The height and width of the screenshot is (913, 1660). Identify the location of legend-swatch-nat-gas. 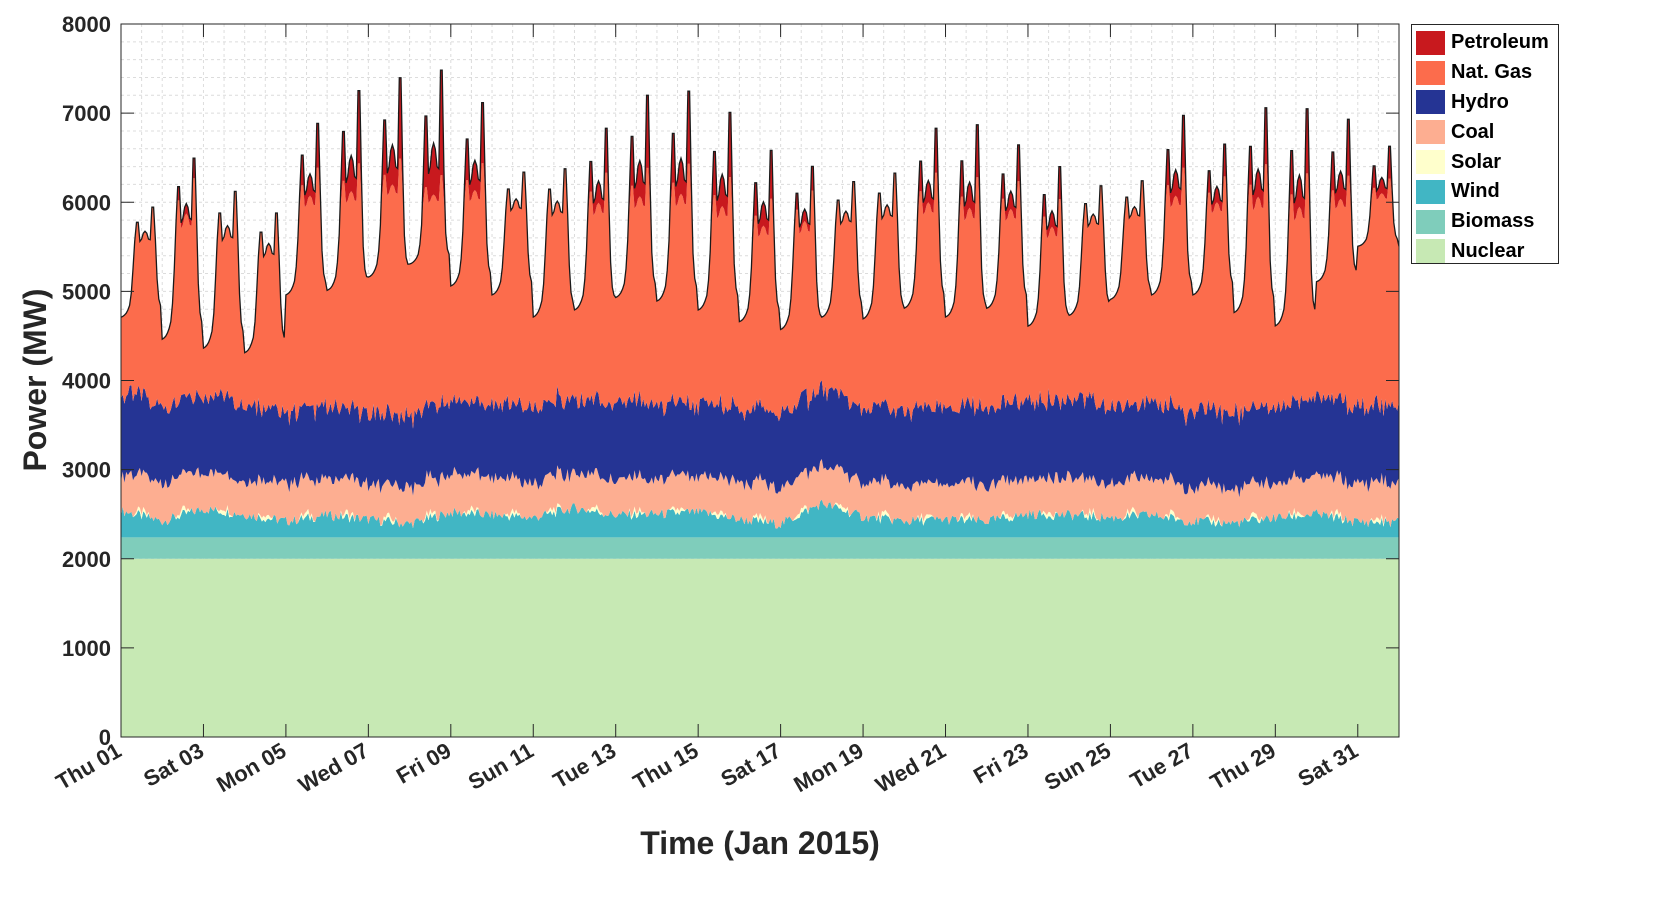
(1430, 72).